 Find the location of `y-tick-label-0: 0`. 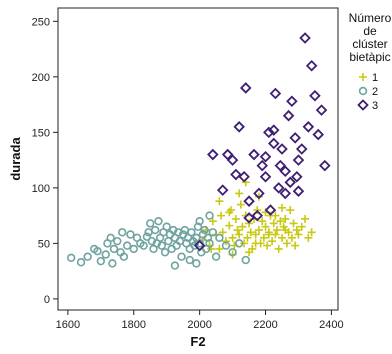

y-tick-label-0: 0 is located at coordinates (47, 300).